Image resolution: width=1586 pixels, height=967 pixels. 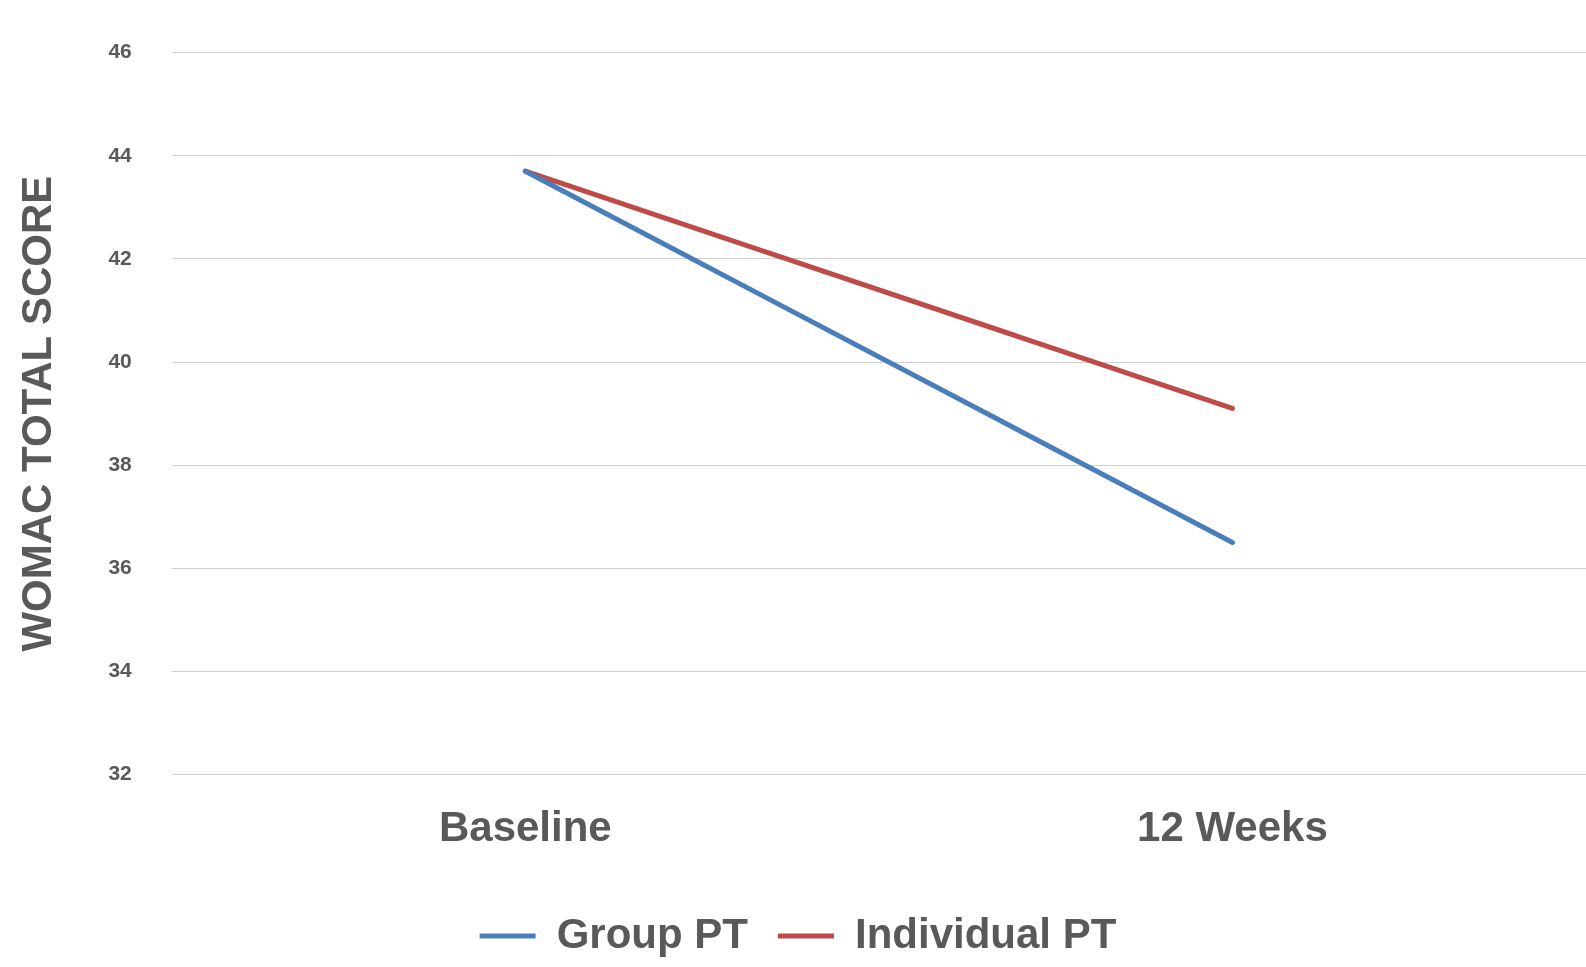 I want to click on y-tick-label: 46, so click(x=120, y=51).